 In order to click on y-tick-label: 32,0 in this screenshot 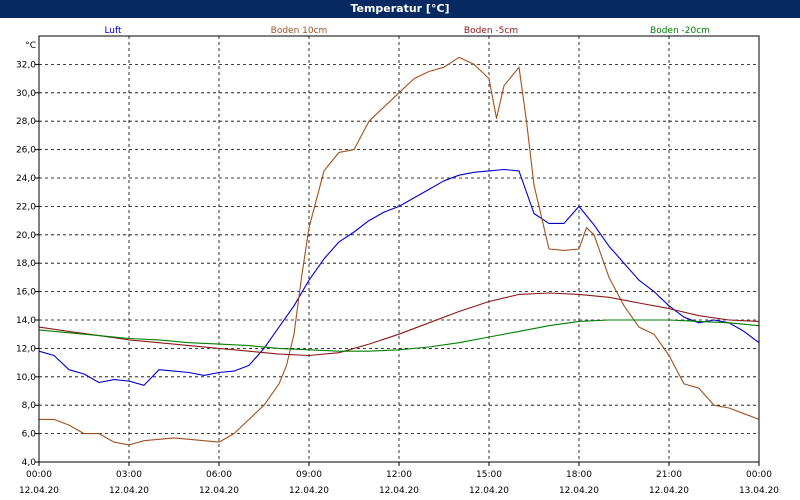, I will do `click(26, 65)`.